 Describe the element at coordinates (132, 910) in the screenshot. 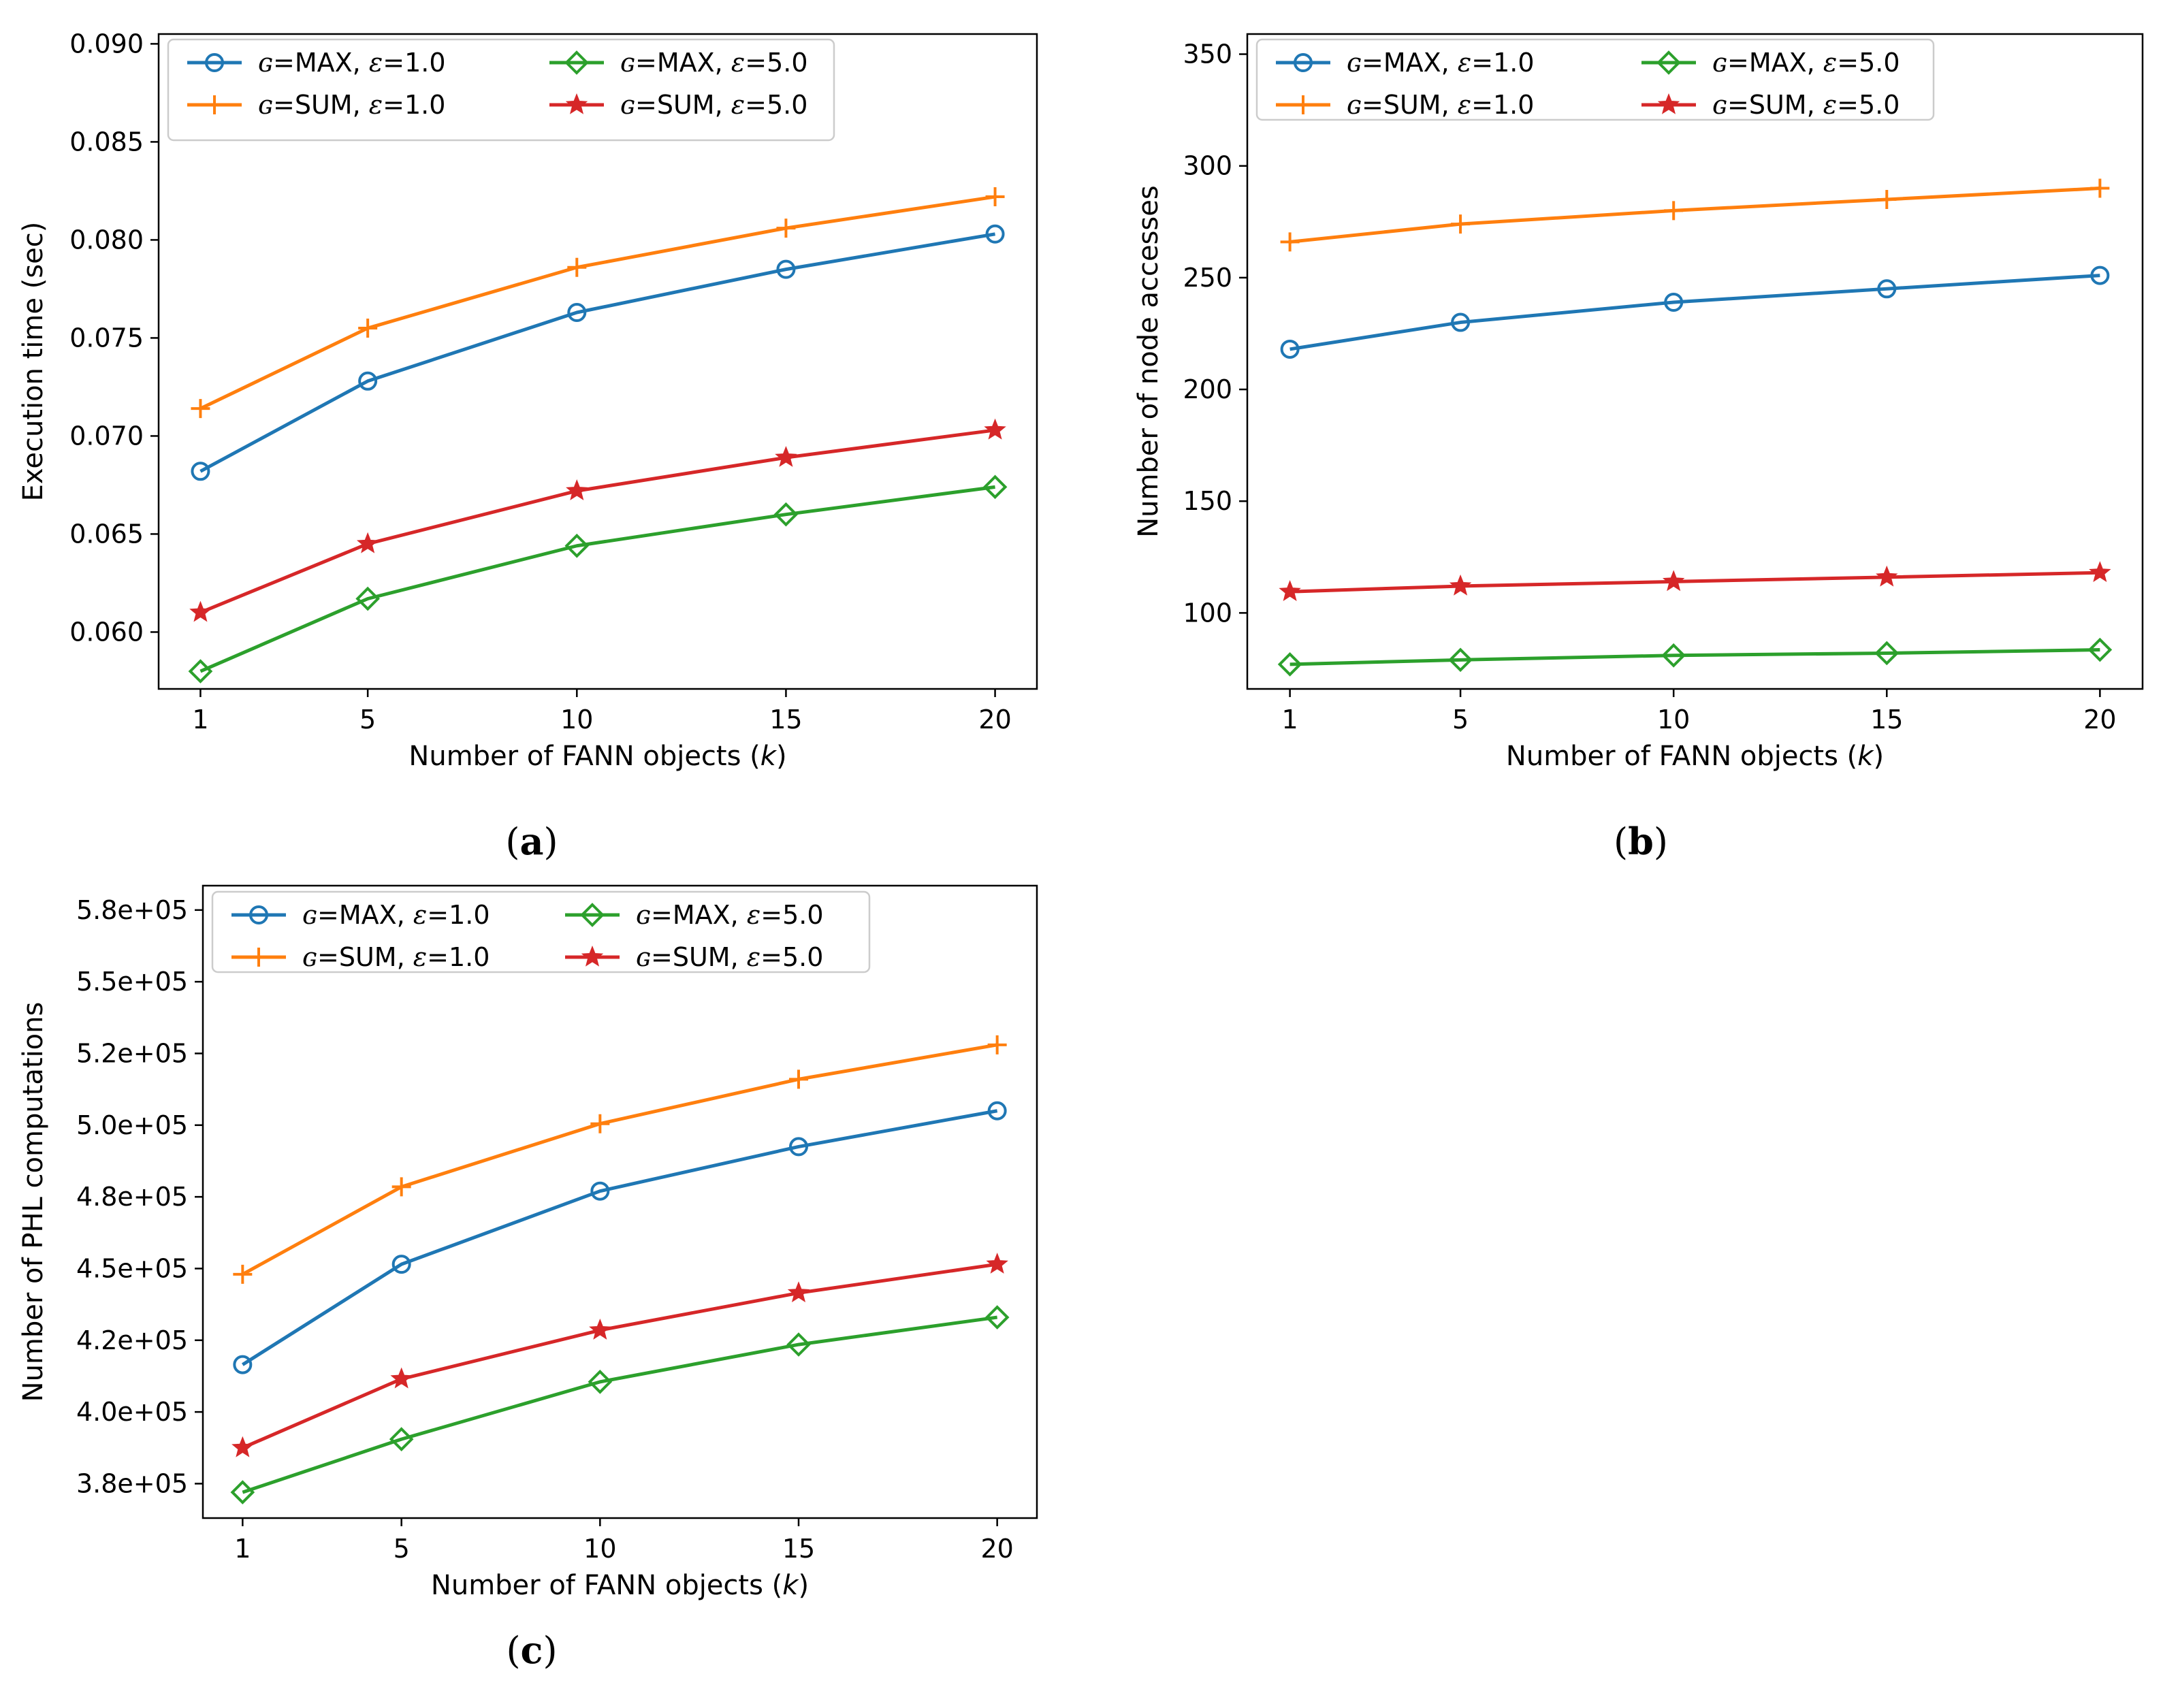

I see `y-tick-label: 5.8e+05` at that location.